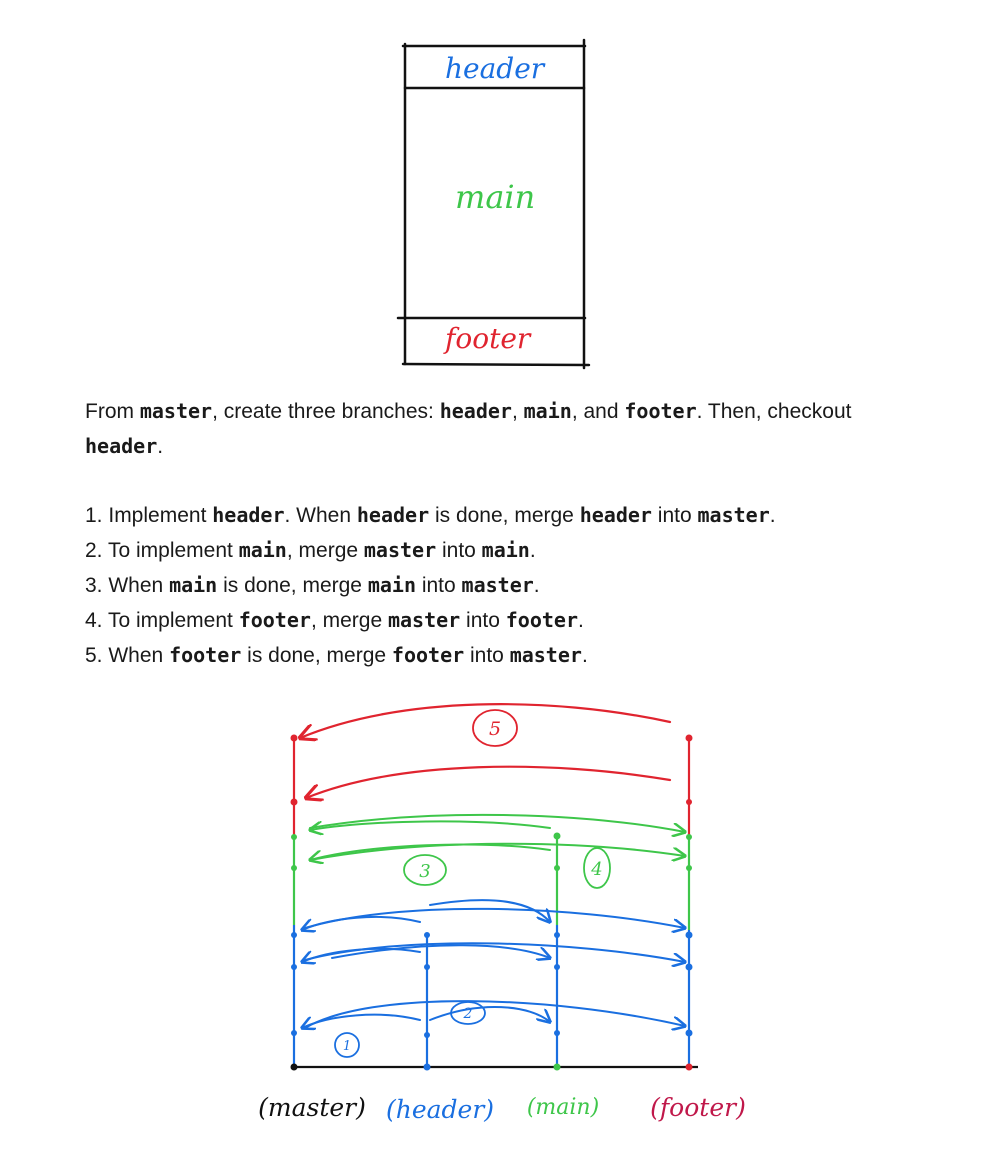 This screenshot has width=1000, height=1167. What do you see at coordinates (320, 515) in the screenshot?
I see `step-text: . When` at bounding box center [320, 515].